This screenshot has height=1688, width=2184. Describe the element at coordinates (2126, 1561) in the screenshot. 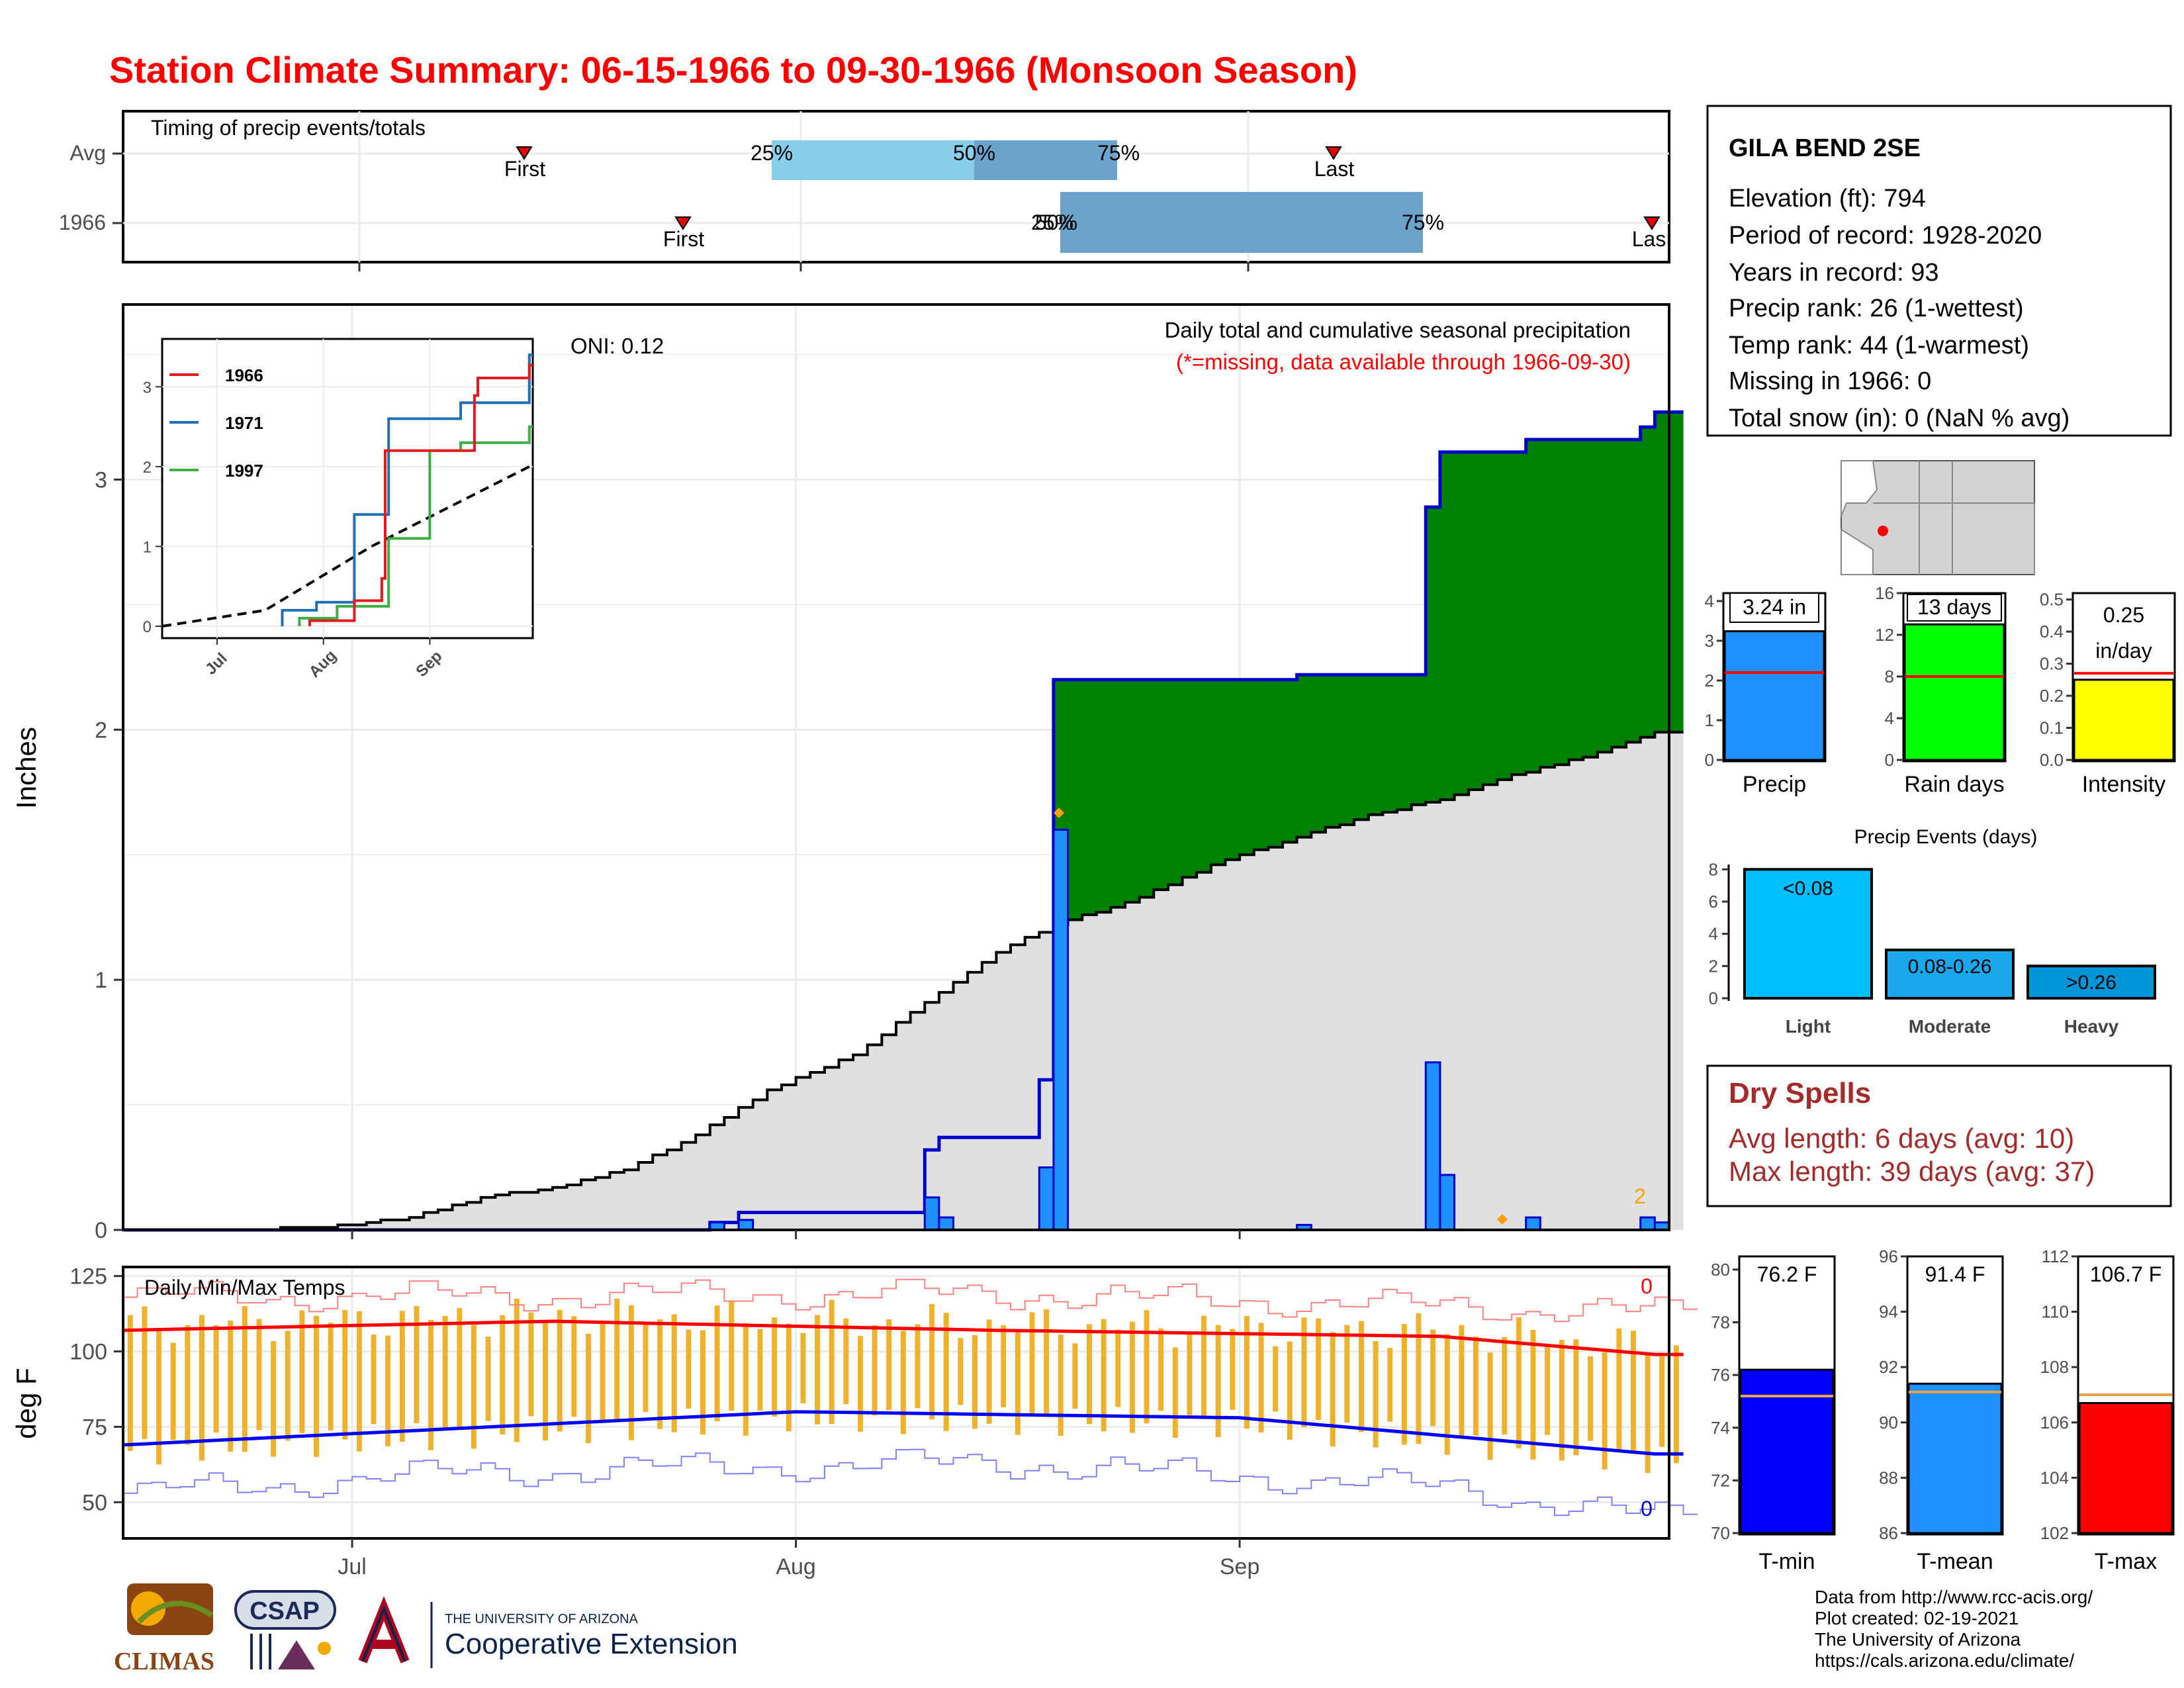

I see `tmax-summary-label: T-max` at that location.